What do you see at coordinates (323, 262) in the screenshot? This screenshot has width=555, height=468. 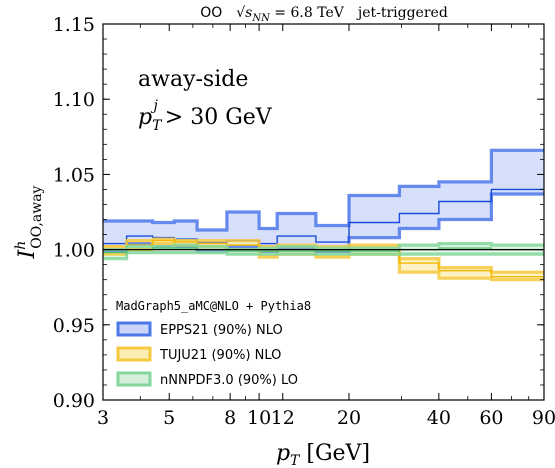 I see `series-1-lower-edge` at bounding box center [323, 262].